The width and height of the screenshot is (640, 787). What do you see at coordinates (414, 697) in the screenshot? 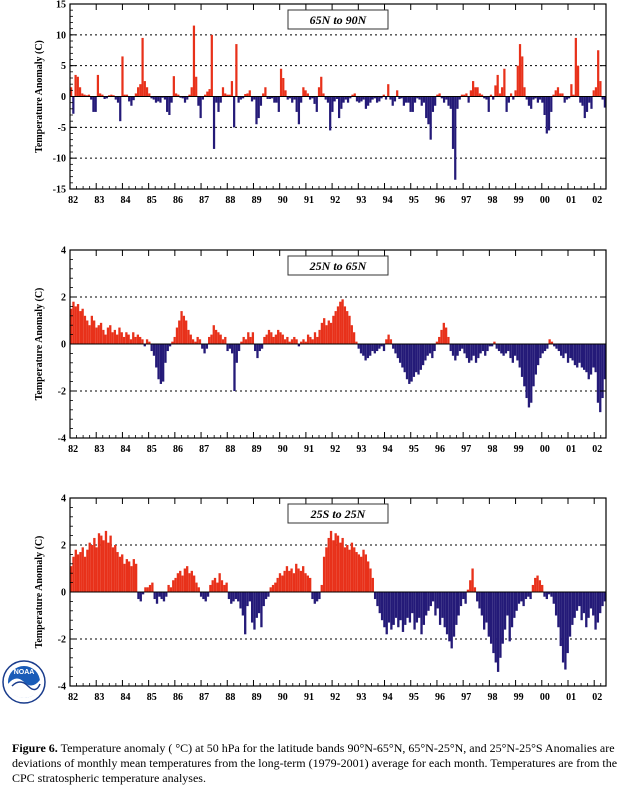
I see `x-tick-label: 95` at bounding box center [414, 697].